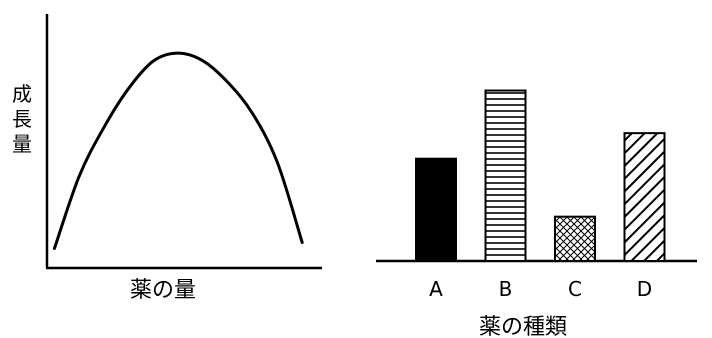 This screenshot has width=712, height=338. I want to click on bar-a, so click(436, 210).